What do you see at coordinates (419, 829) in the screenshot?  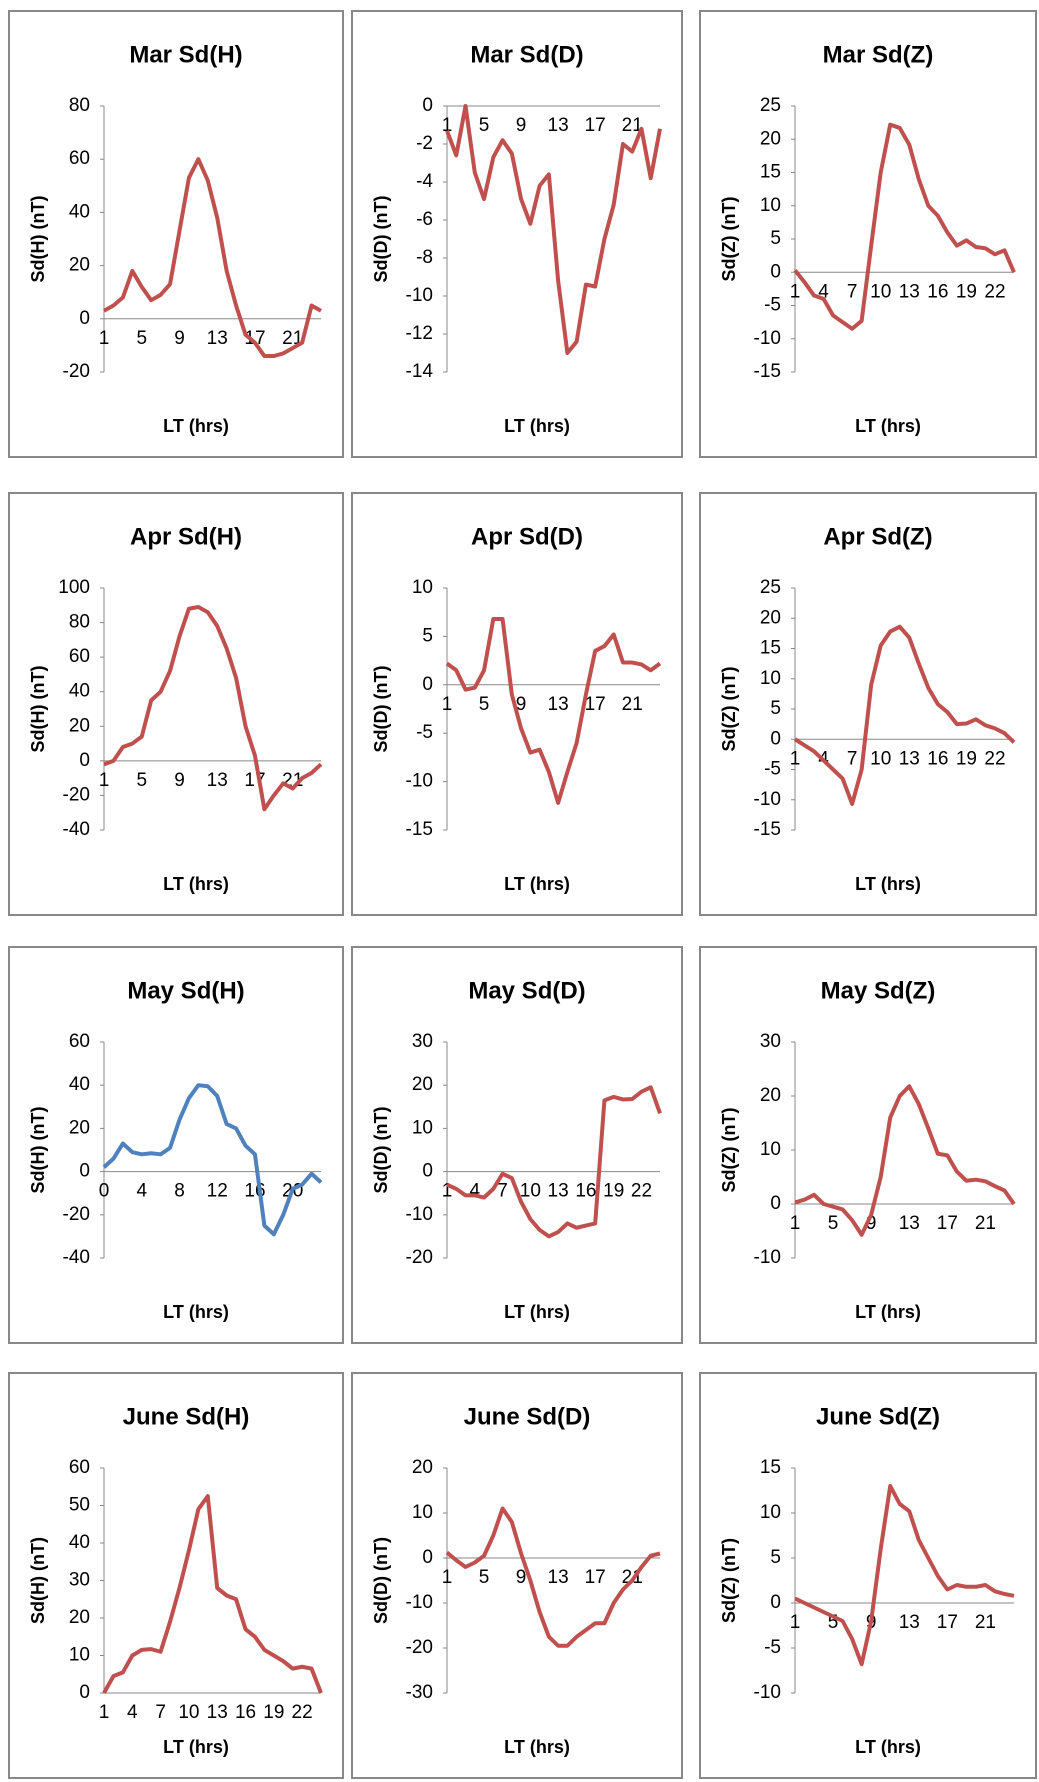 I see `y-tick-label: -15` at bounding box center [419, 829].